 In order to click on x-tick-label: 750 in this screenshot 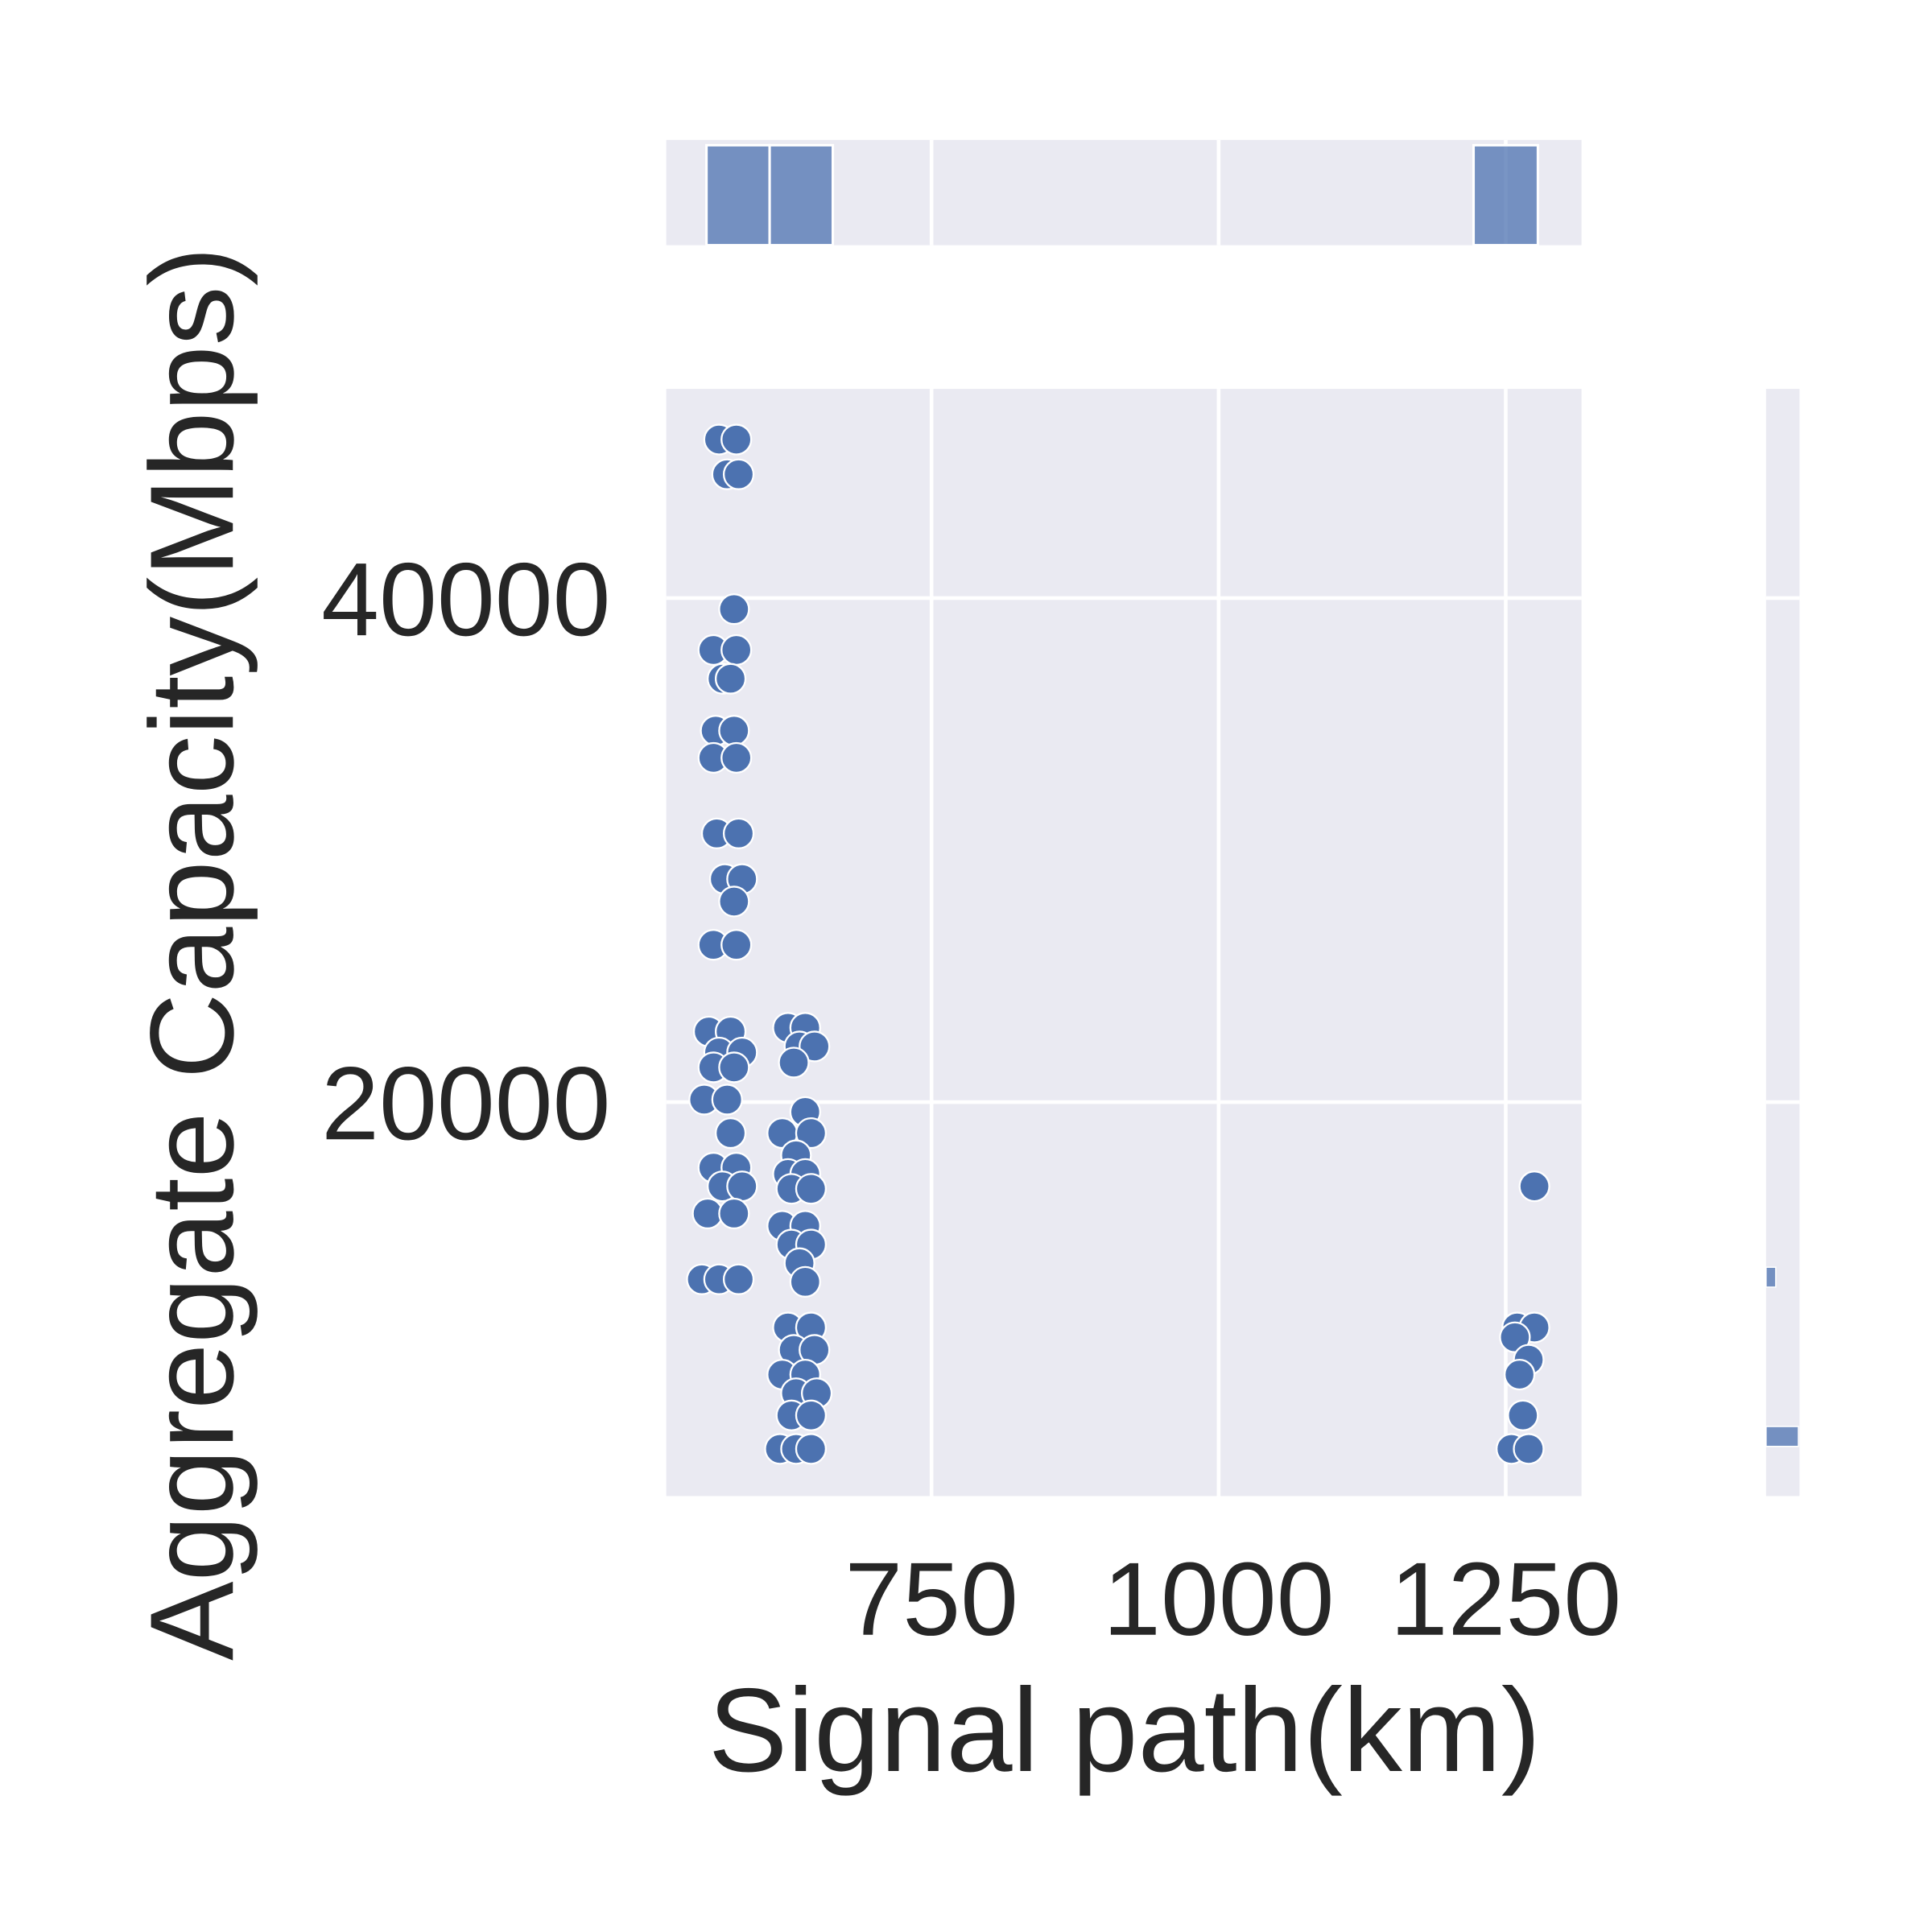, I will do `click(931, 1599)`.